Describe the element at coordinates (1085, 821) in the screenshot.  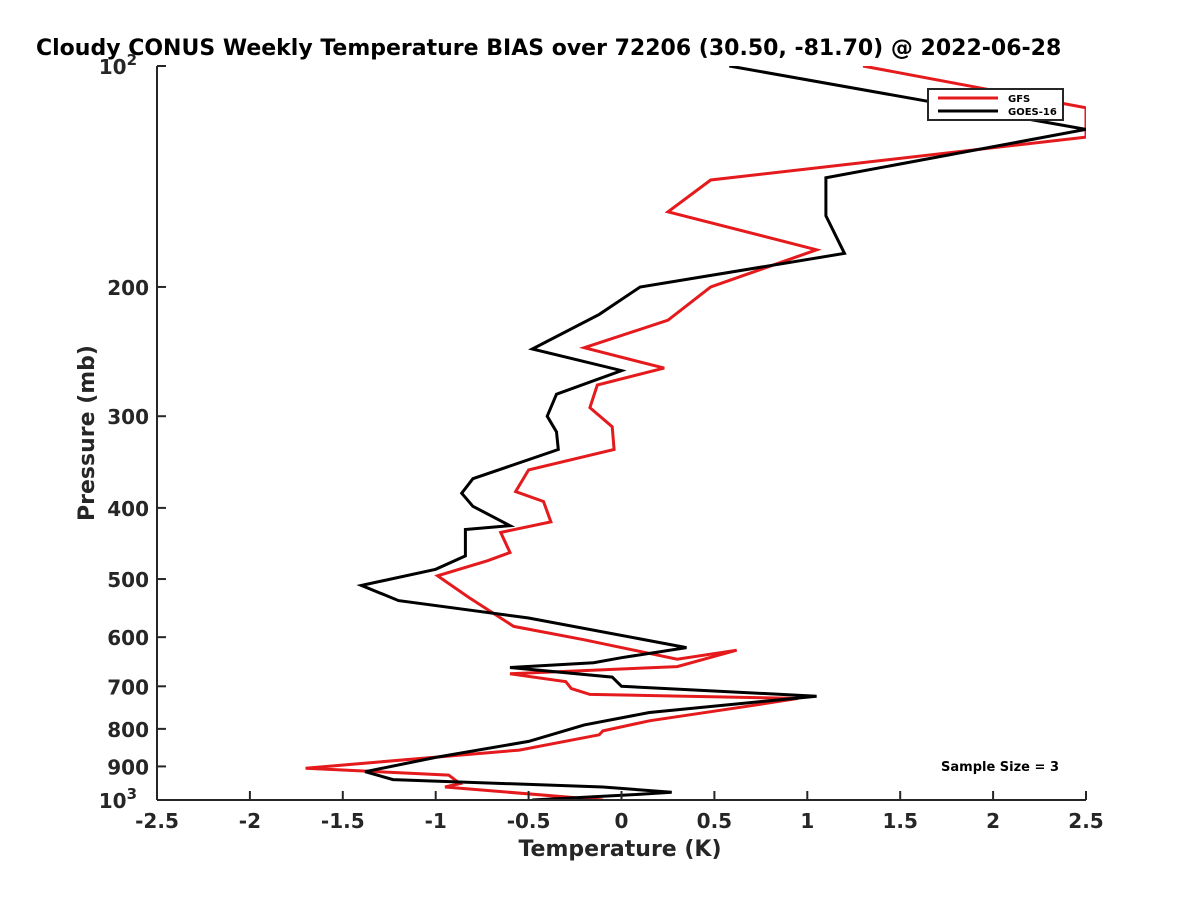
I see `x-tick-label: 2.5` at that location.